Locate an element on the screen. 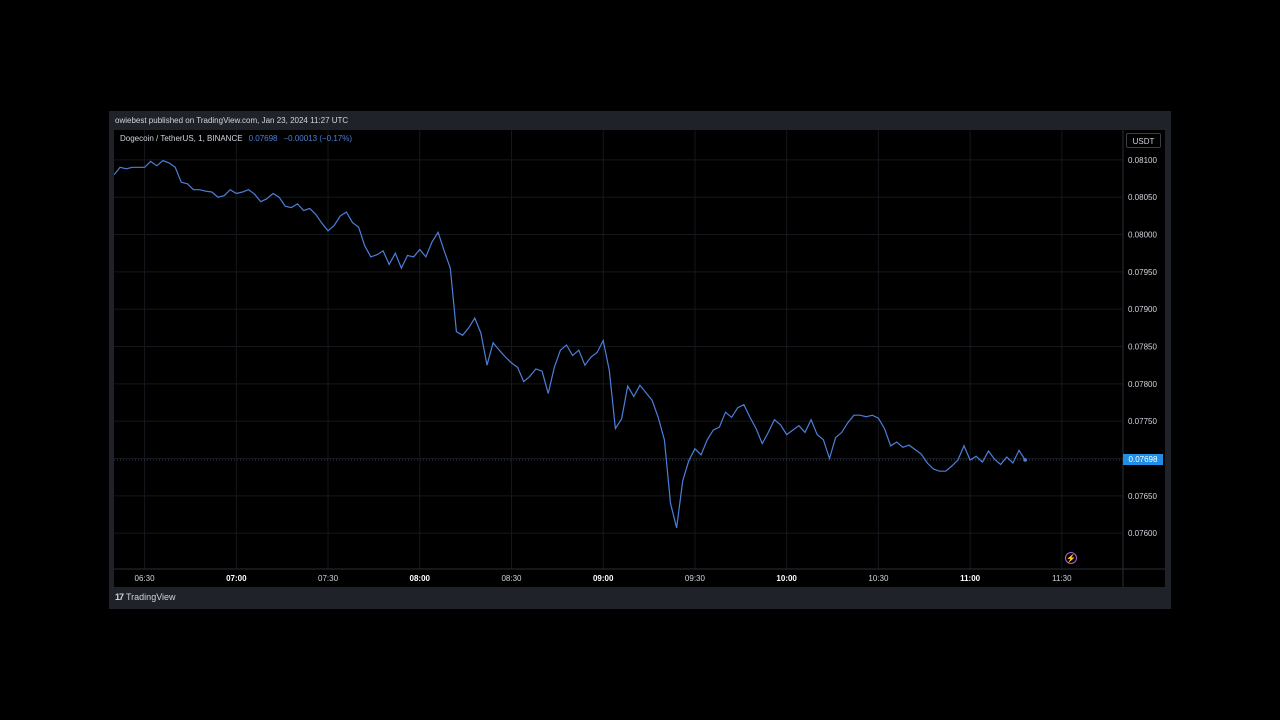 This screenshot has width=1280, height=720. last-price-tag: 0.07698 is located at coordinates (1143, 460).